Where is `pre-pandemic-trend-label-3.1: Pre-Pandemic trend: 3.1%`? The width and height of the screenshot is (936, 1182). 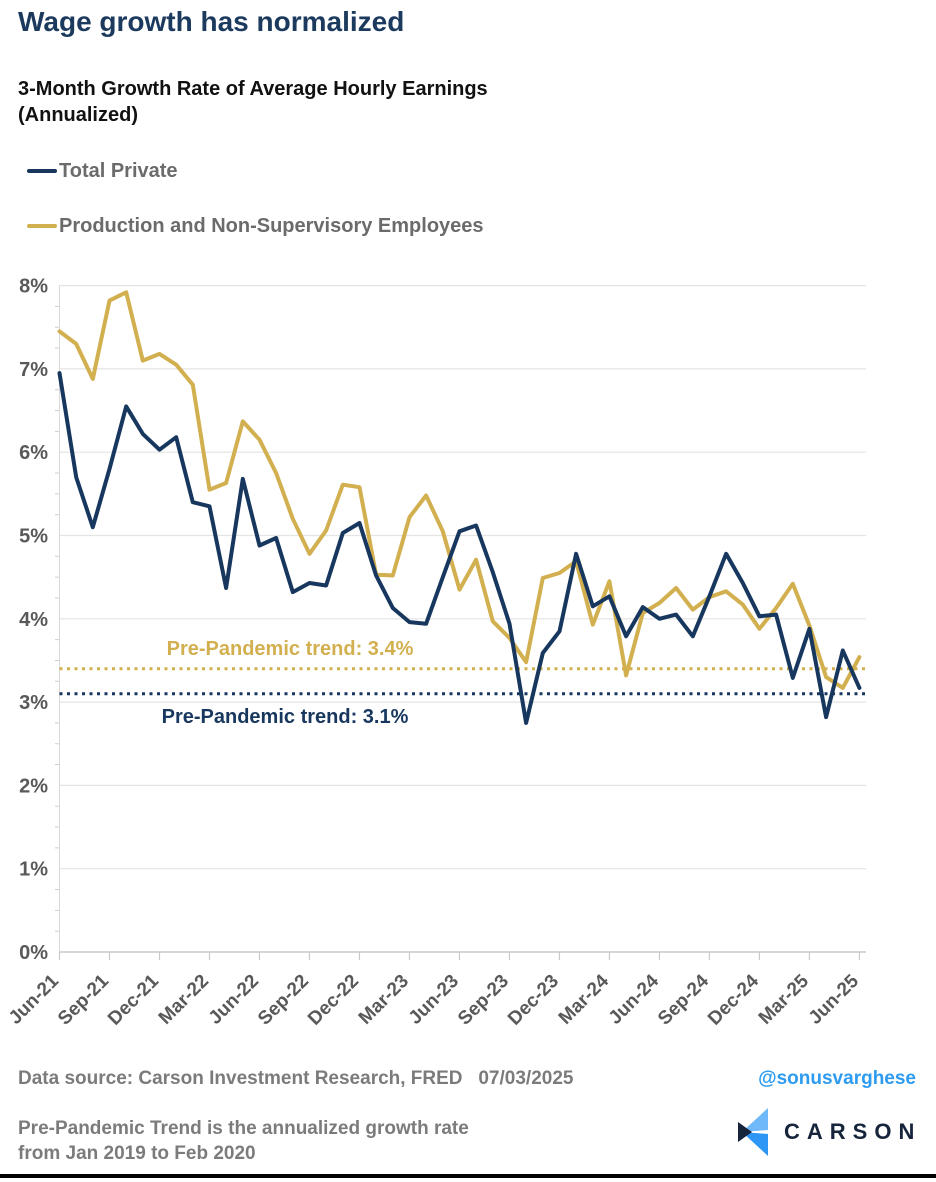 pre-pandemic-trend-label-3.1: Pre-Pandemic trend: 3.1% is located at coordinates (285, 717).